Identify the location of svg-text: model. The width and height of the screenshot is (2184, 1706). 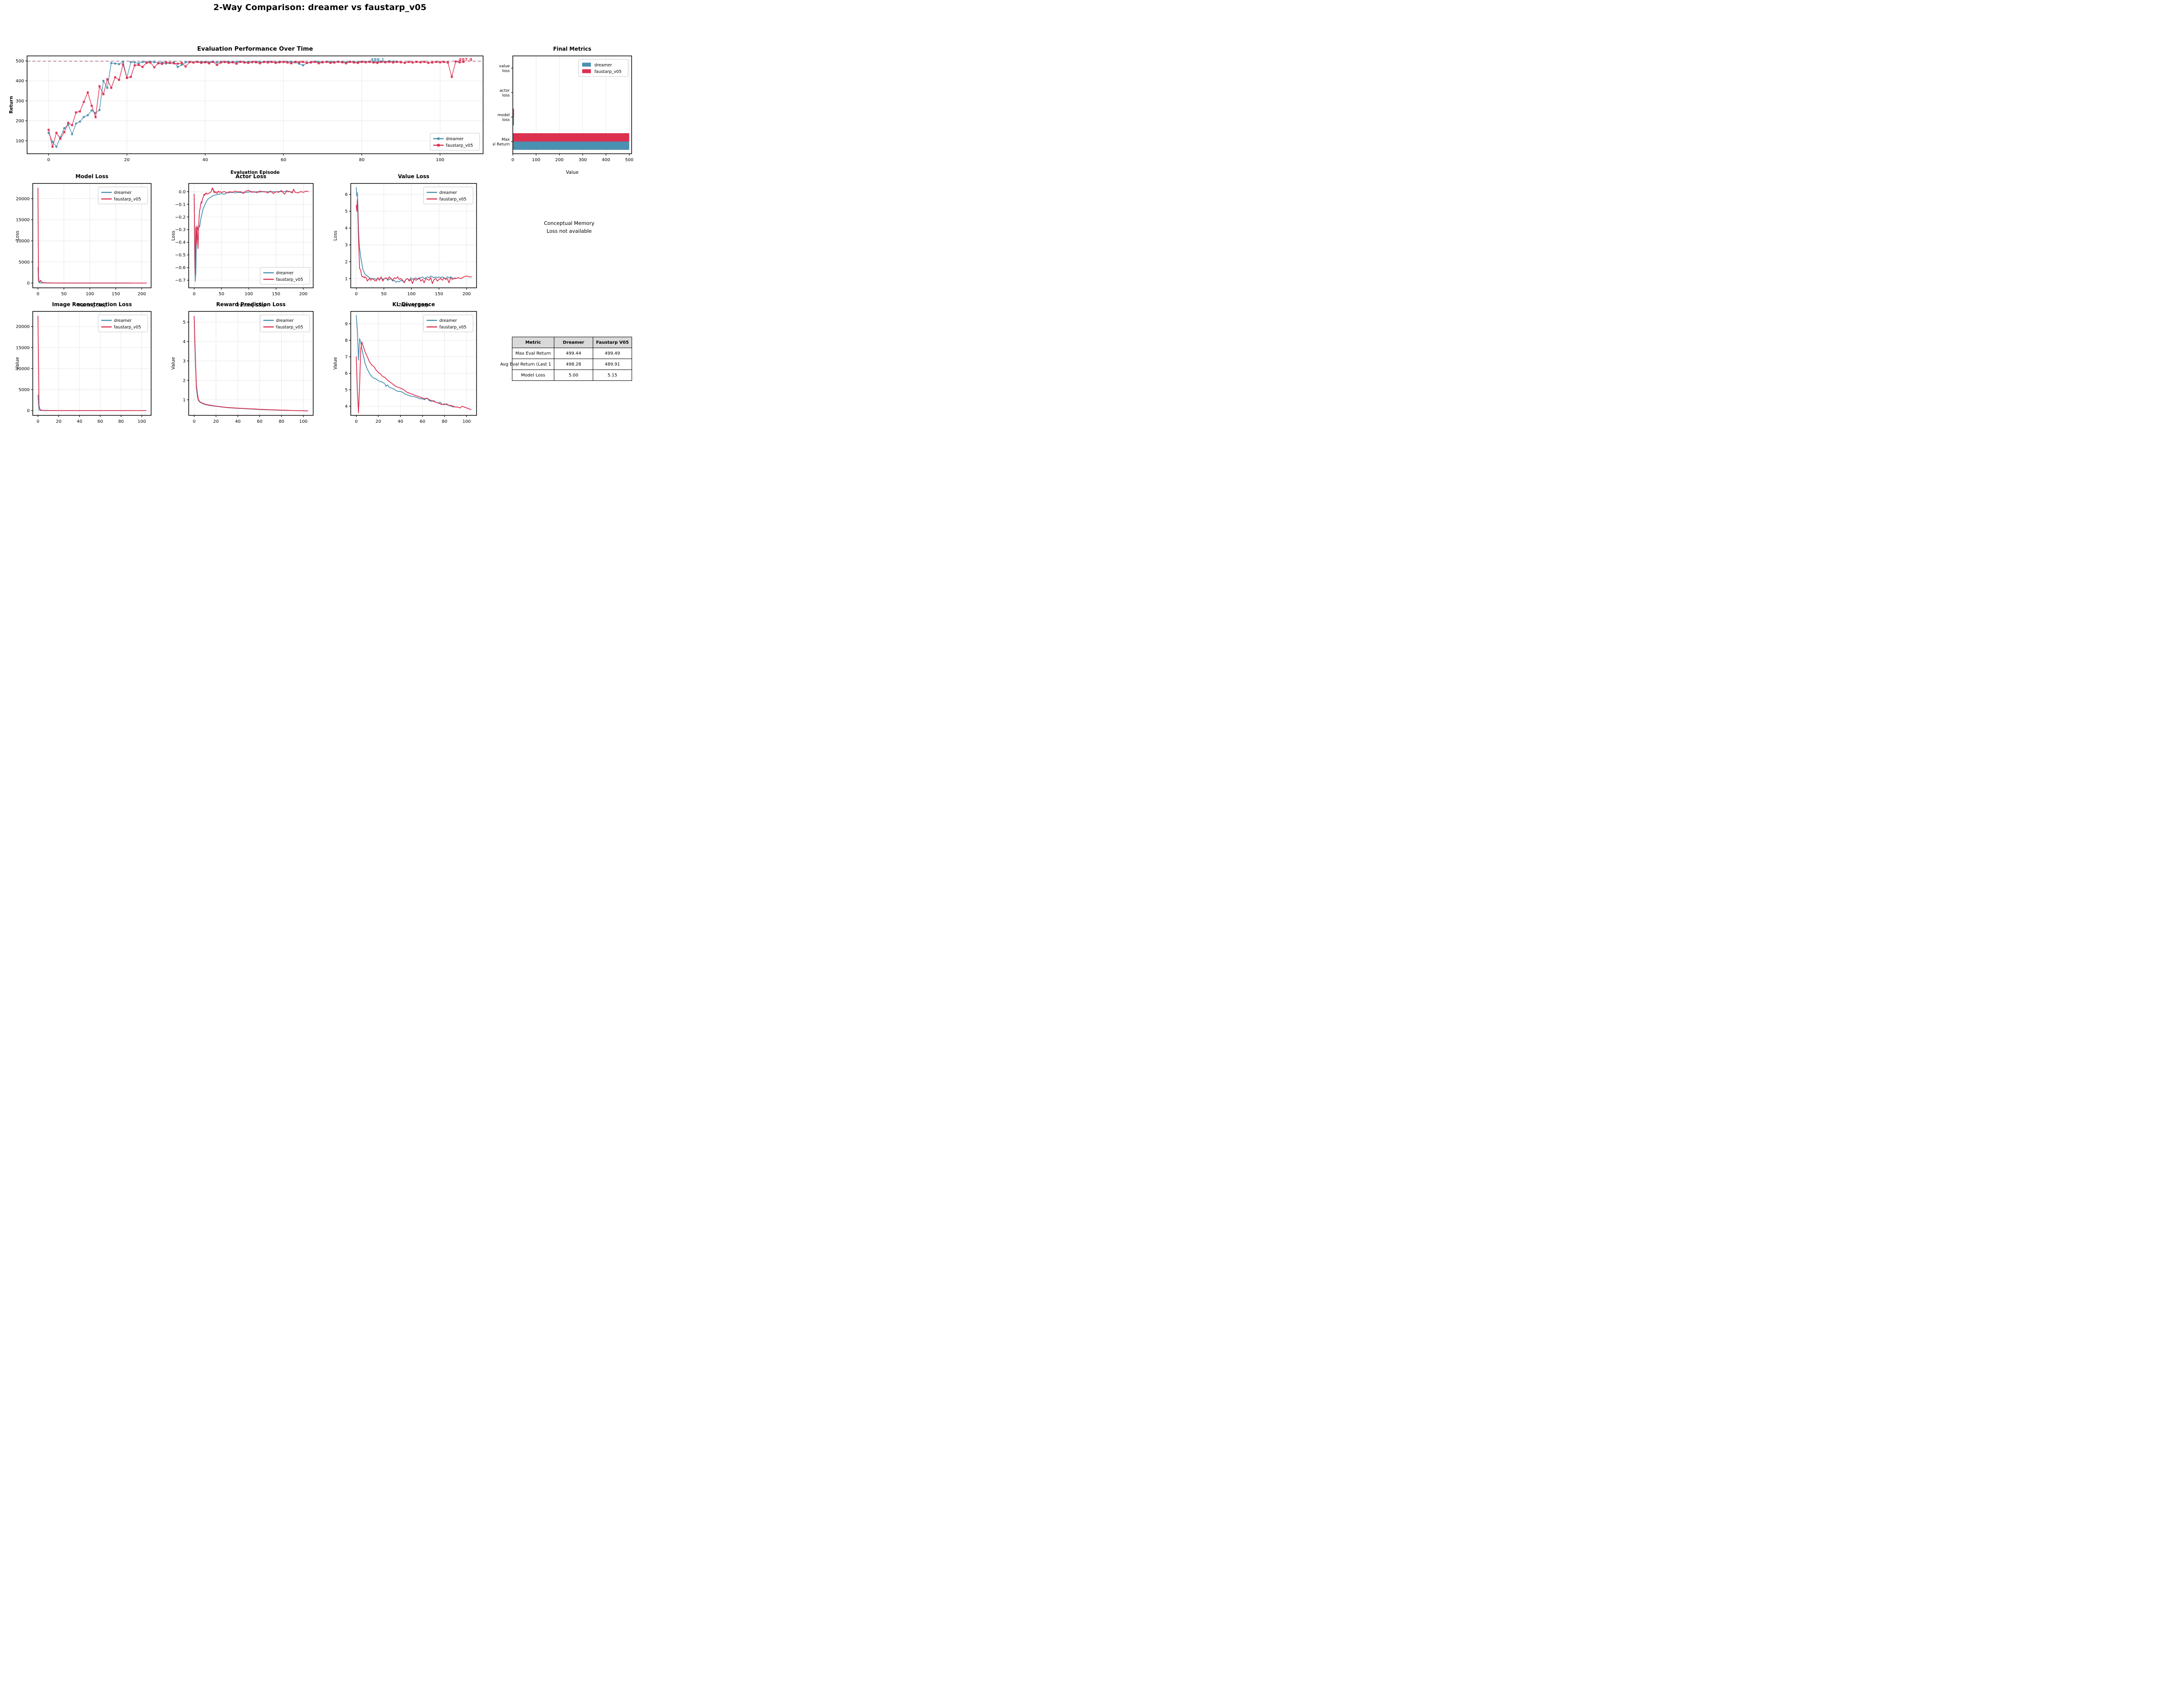
(504, 115).